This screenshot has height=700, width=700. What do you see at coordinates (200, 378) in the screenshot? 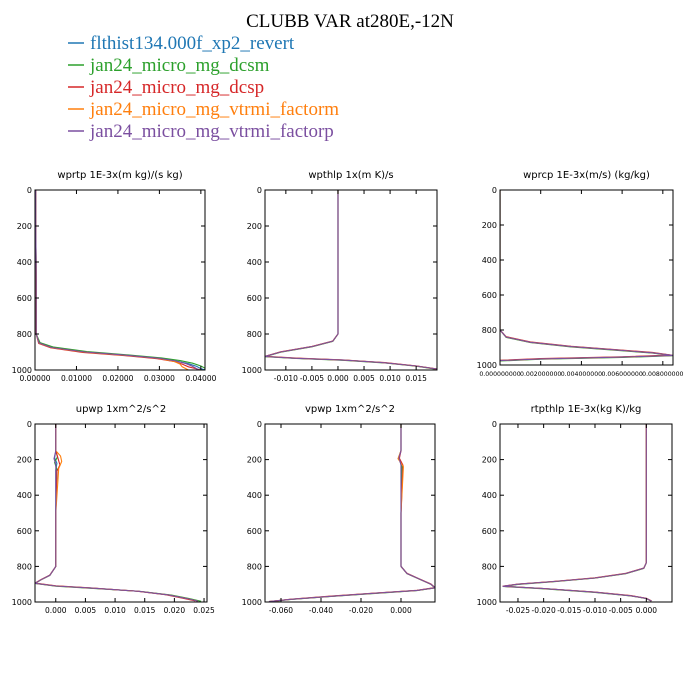
I see `x-tick-label: 0.04000` at bounding box center [200, 378].